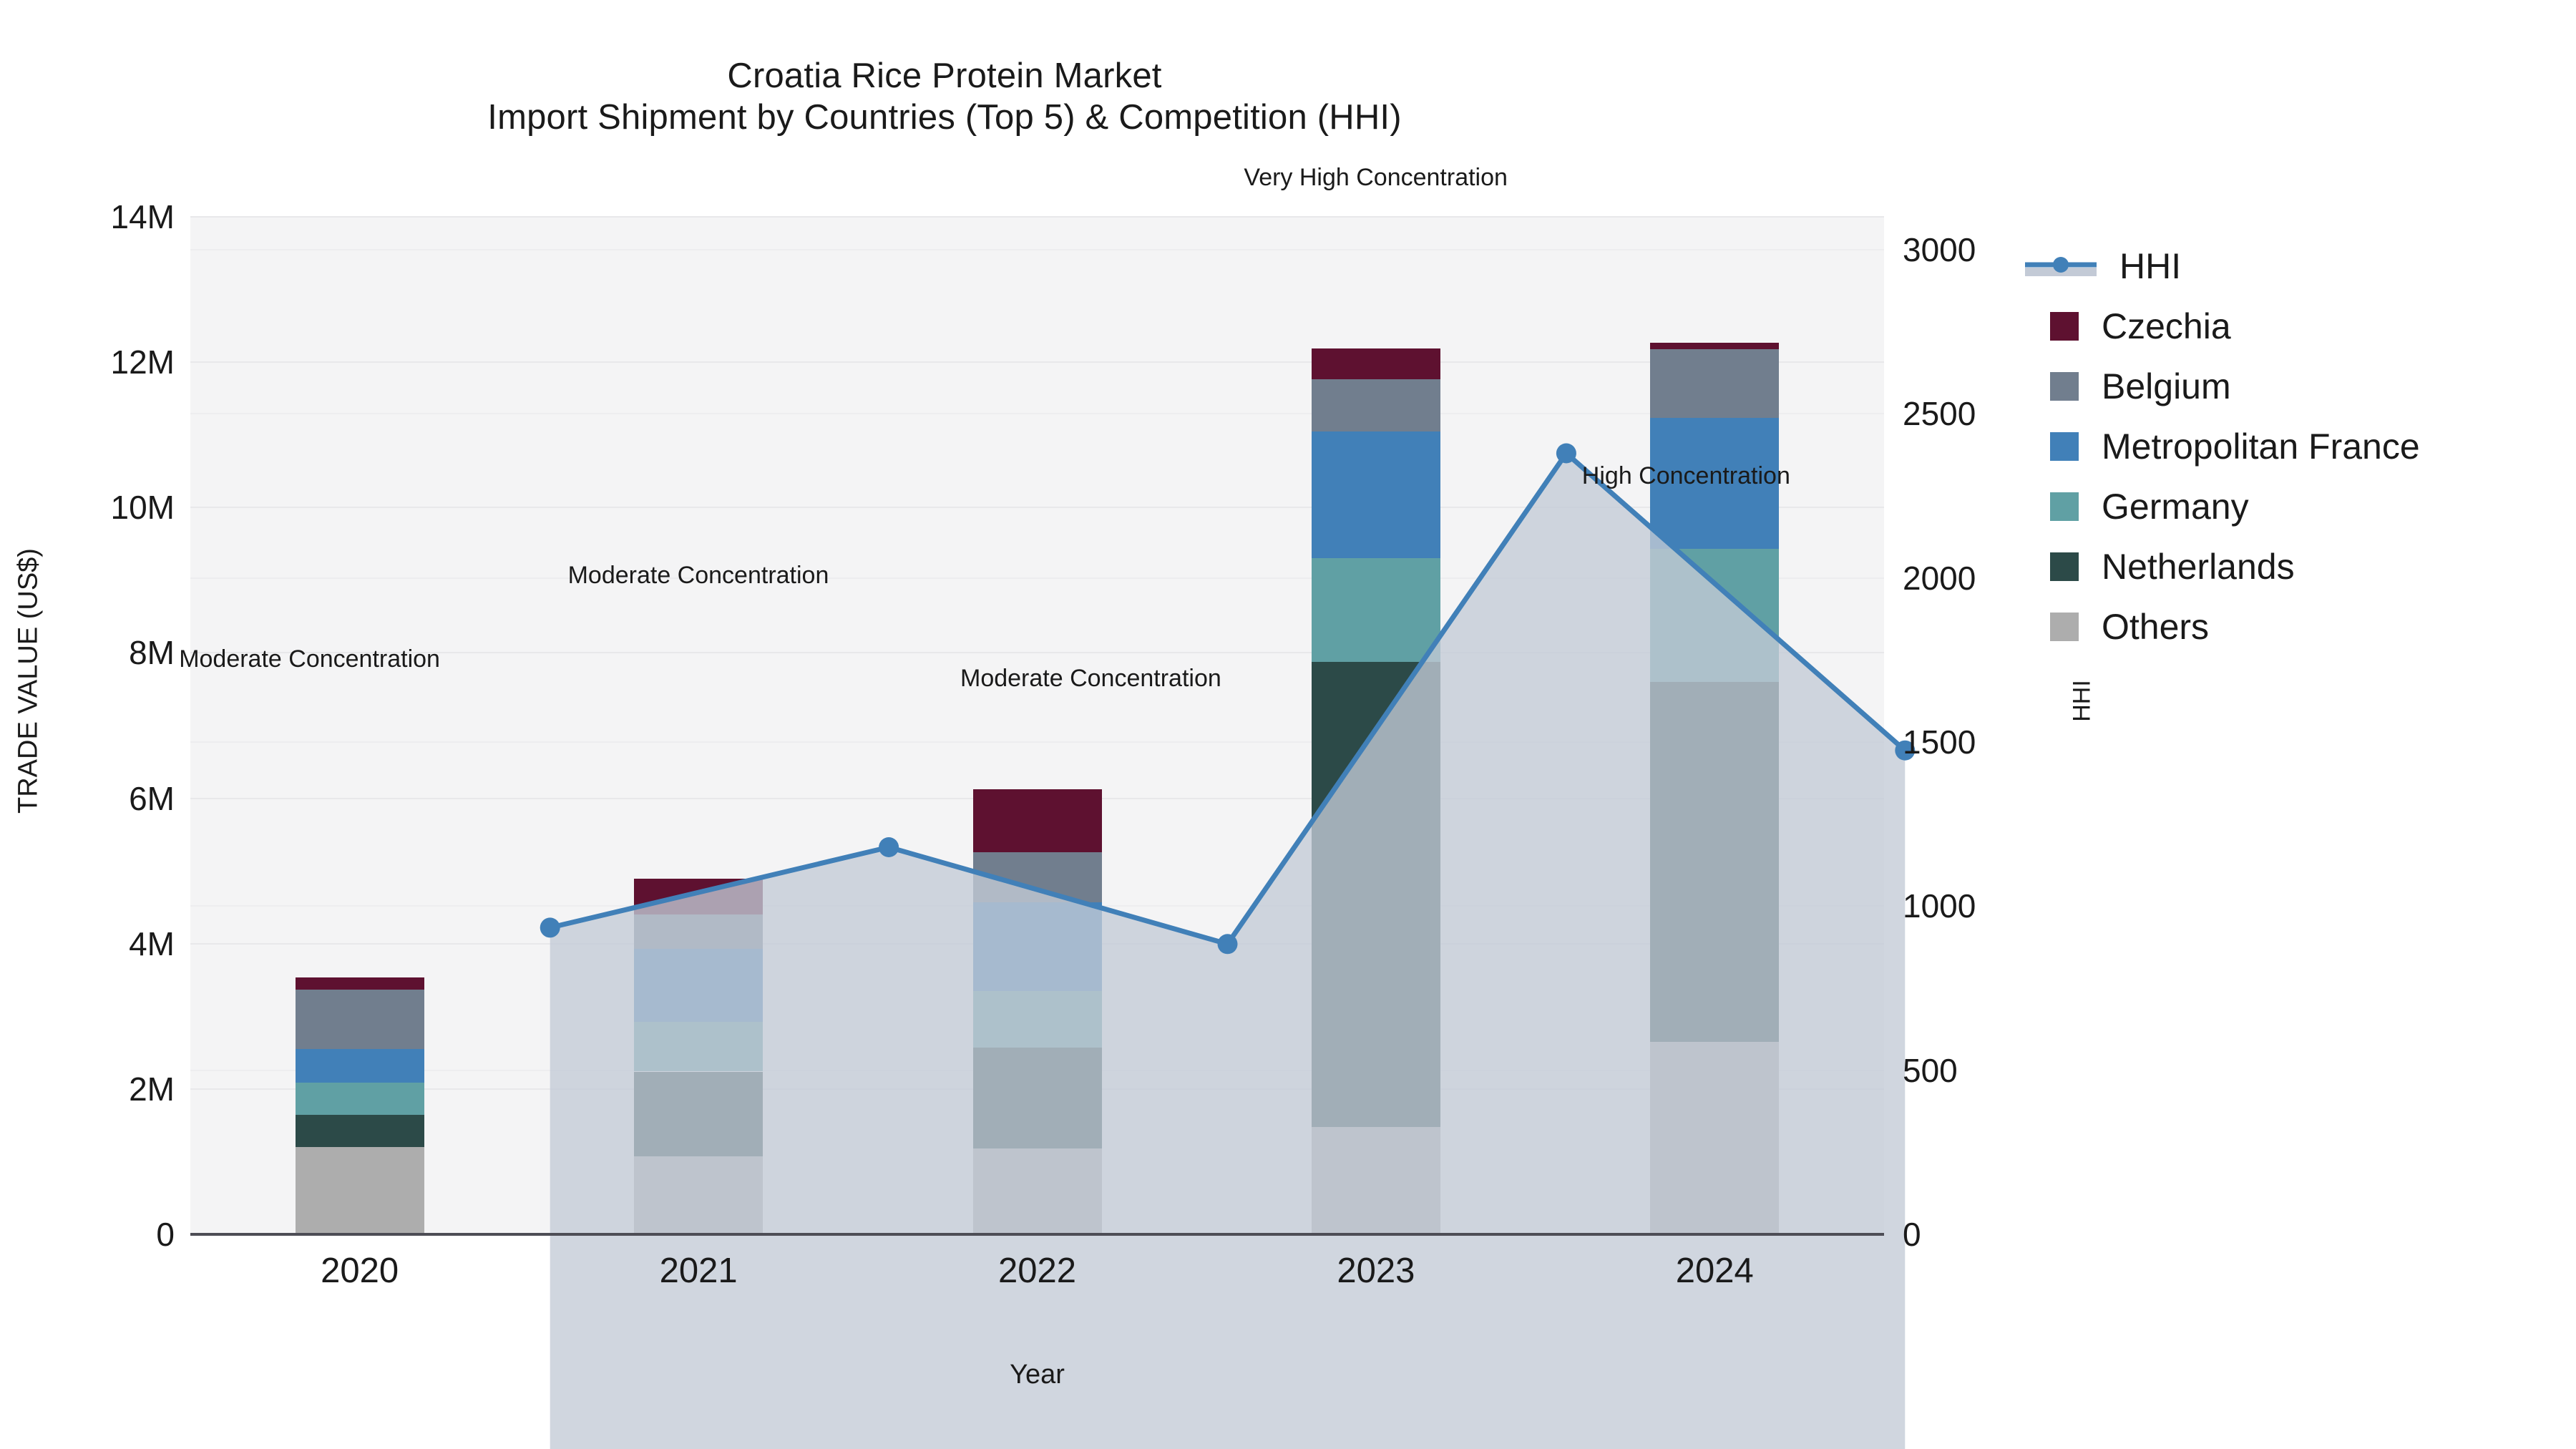  Describe the element at coordinates (2175, 507) in the screenshot. I see `legend-label: Germany` at that location.